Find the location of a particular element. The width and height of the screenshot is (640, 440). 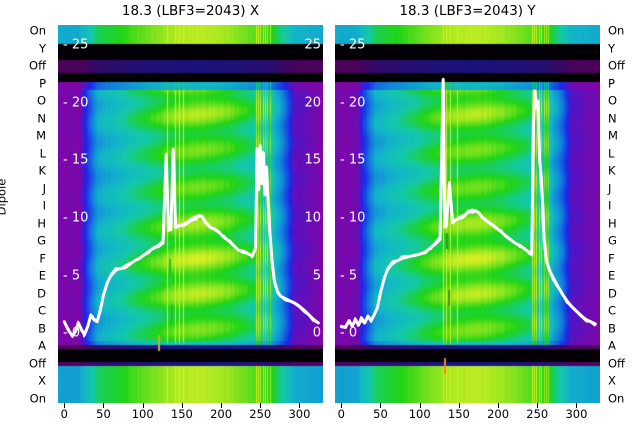

category-tick-h-11: H is located at coordinates (612, 223).